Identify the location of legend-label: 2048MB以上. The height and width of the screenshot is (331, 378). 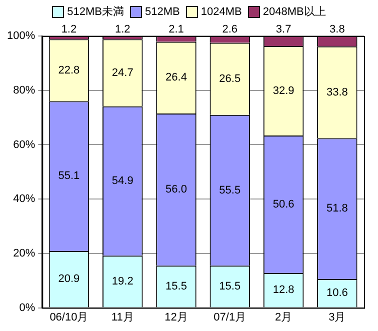
(294, 12).